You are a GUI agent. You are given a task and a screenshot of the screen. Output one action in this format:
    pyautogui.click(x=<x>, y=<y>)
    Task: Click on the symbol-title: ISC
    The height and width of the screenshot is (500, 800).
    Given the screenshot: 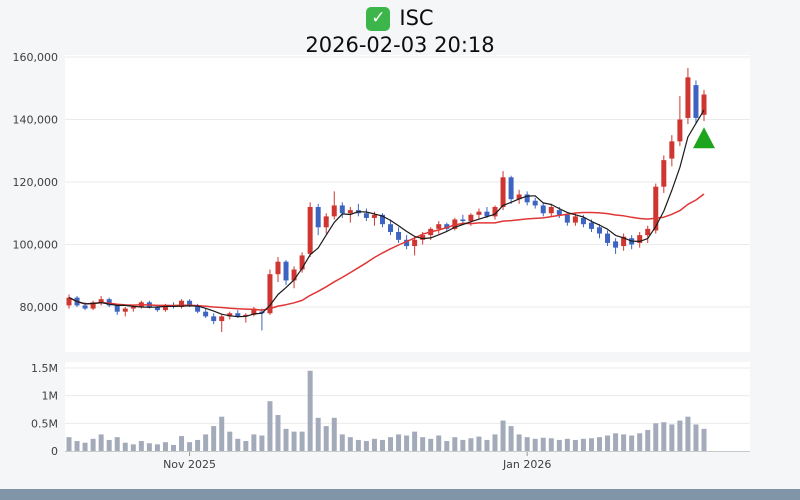 What is the action you would take?
    pyautogui.click(x=416, y=18)
    